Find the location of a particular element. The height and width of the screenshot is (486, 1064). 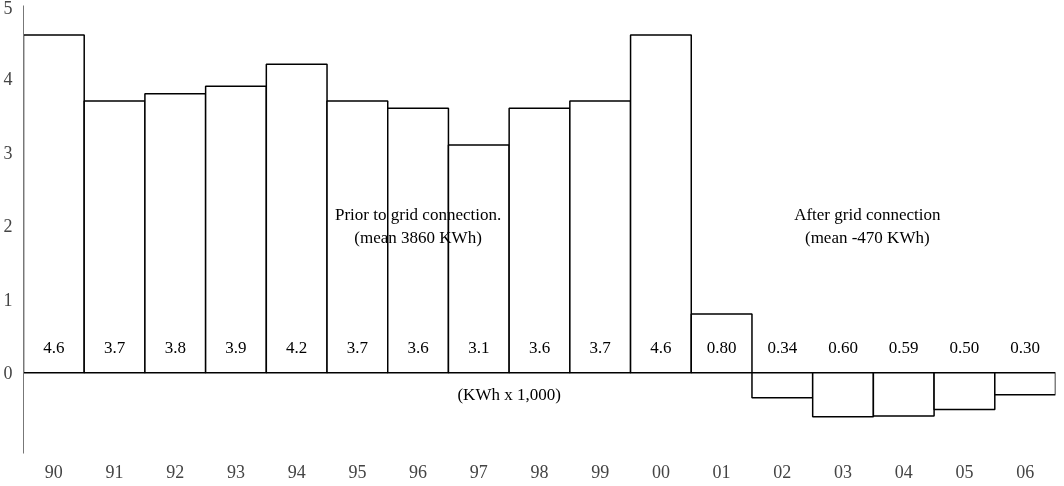

annotation: After grid connection (mean -470 KWh) is located at coordinates (867, 225).